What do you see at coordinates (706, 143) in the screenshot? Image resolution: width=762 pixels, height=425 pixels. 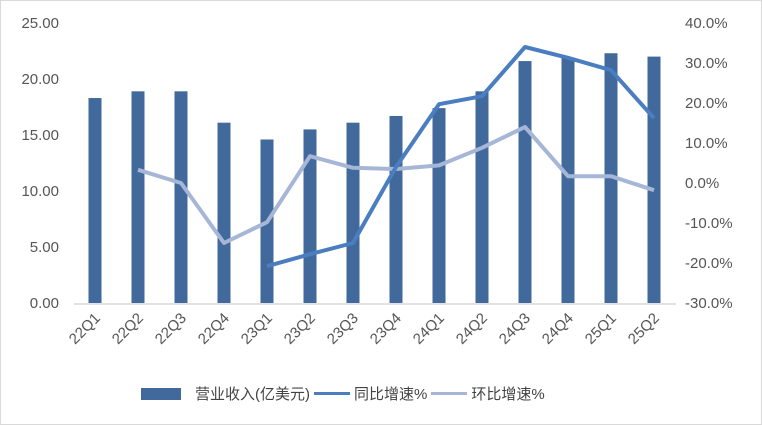 I see `right-axis-tick-label: 10.0%` at bounding box center [706, 143].